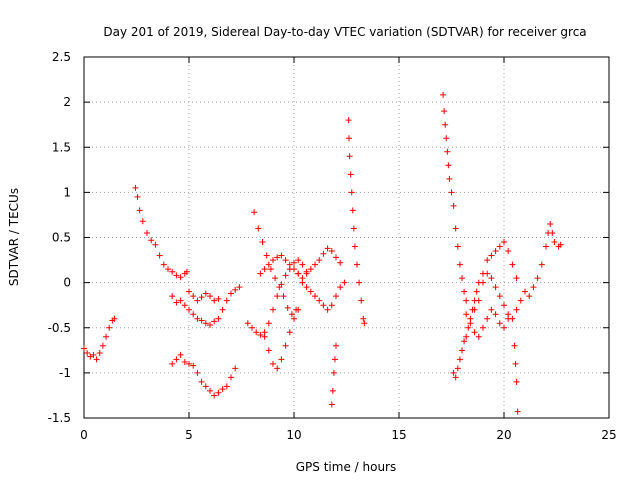 This screenshot has width=640, height=480. Describe the element at coordinates (487, 323) in the screenshot. I see `series-arc-o` at that location.